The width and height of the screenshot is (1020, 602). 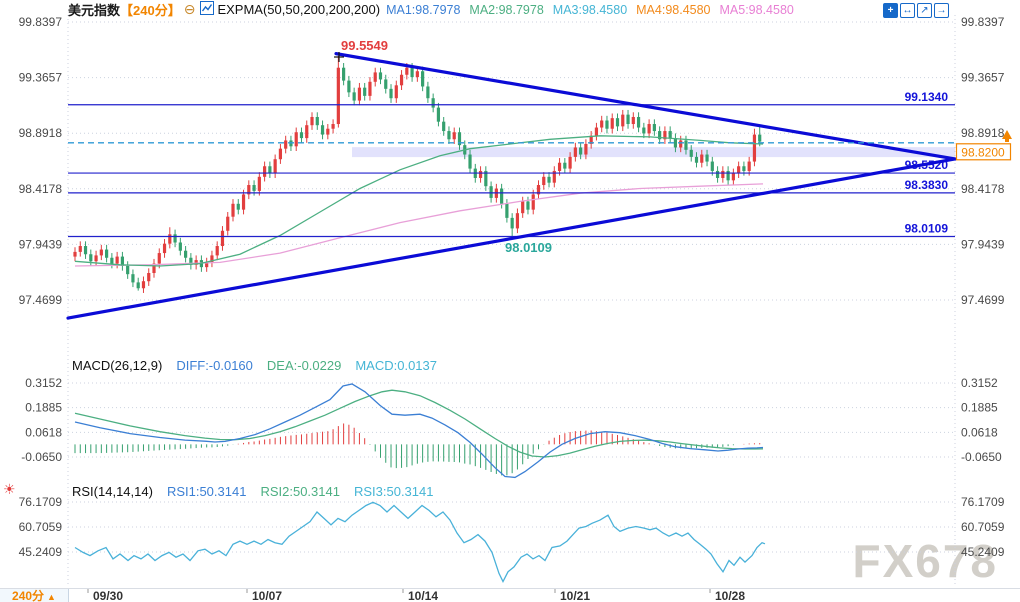 I want to click on rsi-title: RSI(14,14,14), so click(x=112, y=491).